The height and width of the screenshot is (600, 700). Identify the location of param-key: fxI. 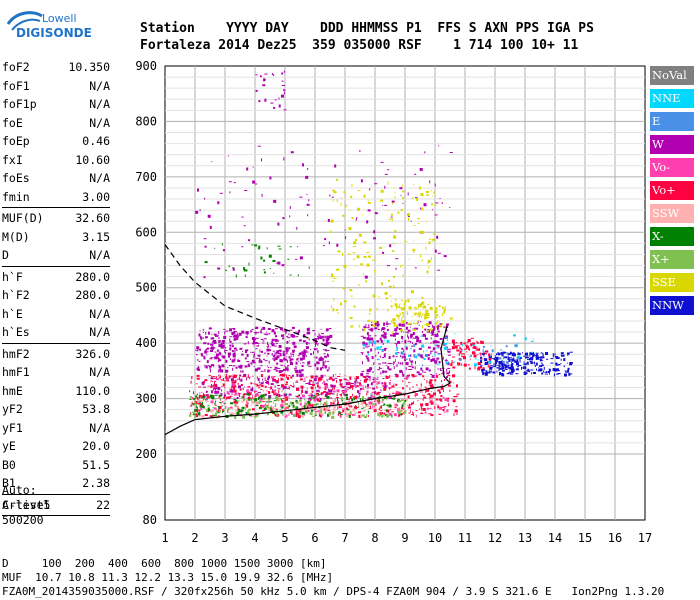
(12, 159).